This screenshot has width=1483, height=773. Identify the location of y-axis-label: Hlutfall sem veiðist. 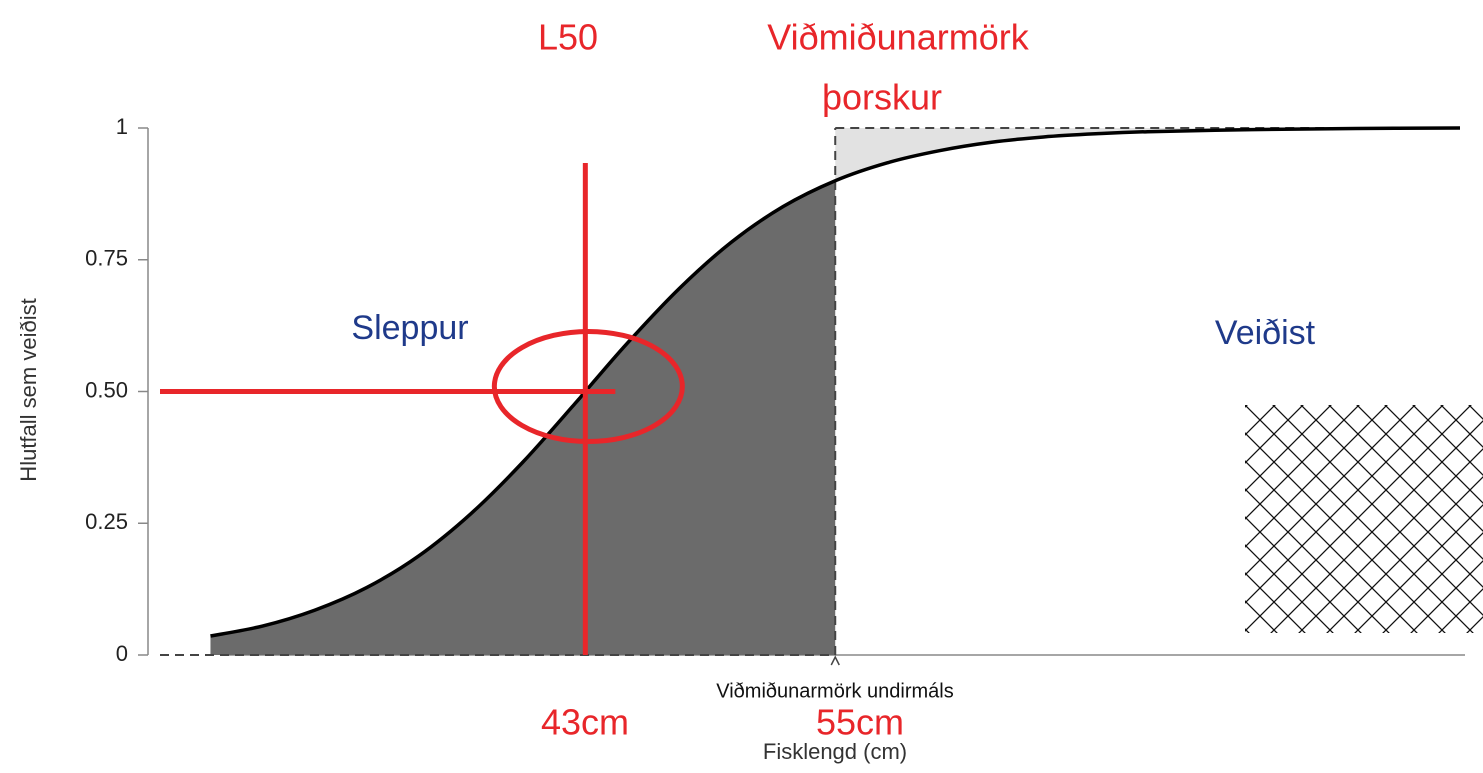
(28, 389).